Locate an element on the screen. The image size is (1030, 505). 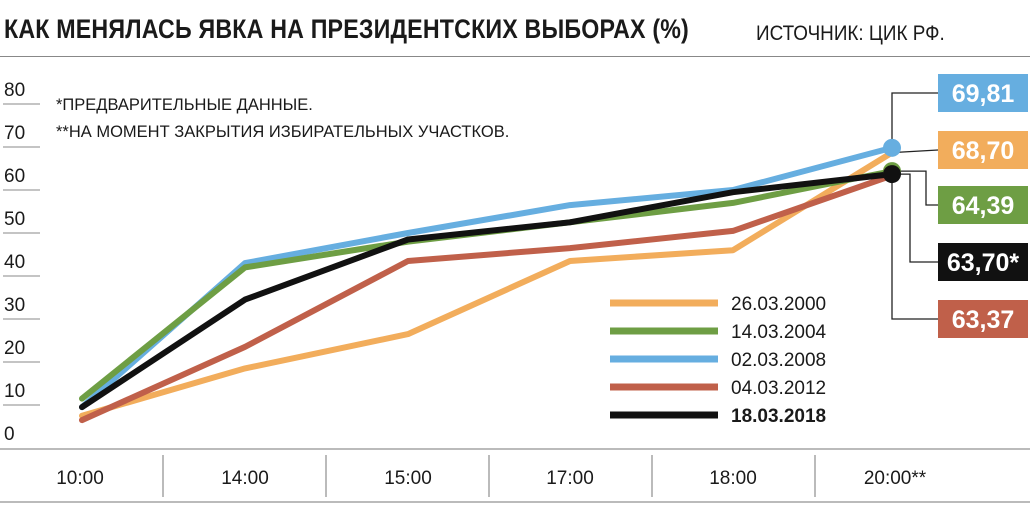
value-label-18.03.2018: 63,70* is located at coordinates (983, 263).